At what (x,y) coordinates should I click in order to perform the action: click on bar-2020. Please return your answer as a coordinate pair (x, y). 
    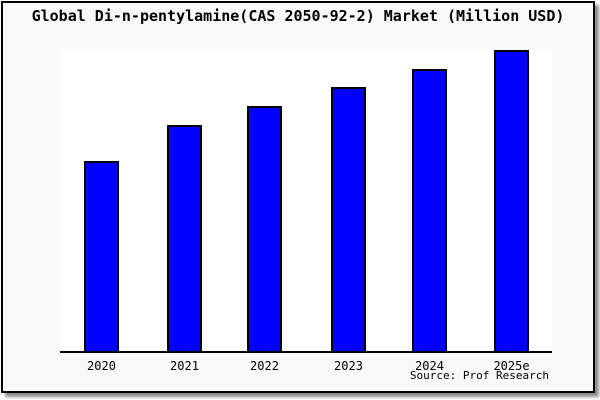
    Looking at the image, I should click on (101, 256).